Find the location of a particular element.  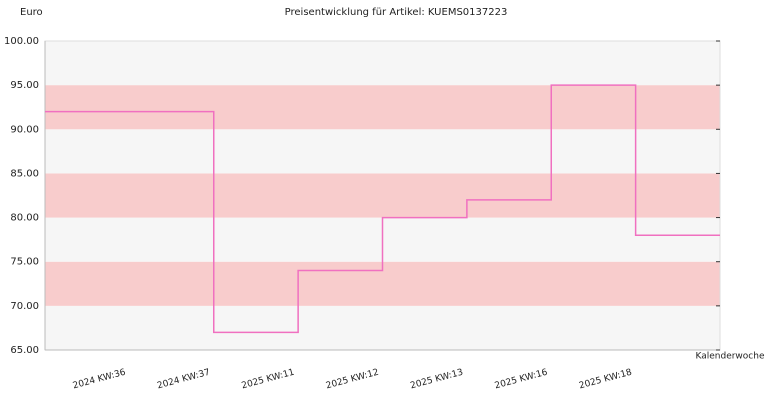

x-tick-label: 2024 KW:37 is located at coordinates (183, 380).